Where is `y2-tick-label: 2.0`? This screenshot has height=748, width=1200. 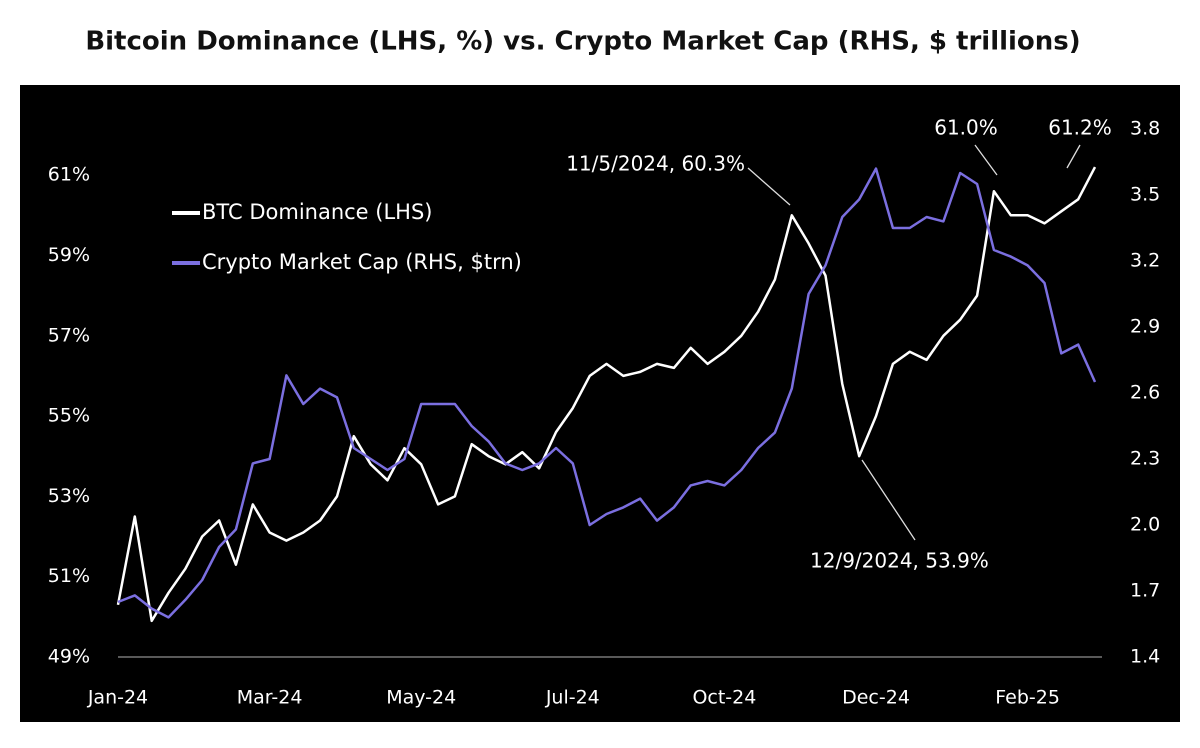
y2-tick-label: 2.0 is located at coordinates (1145, 525).